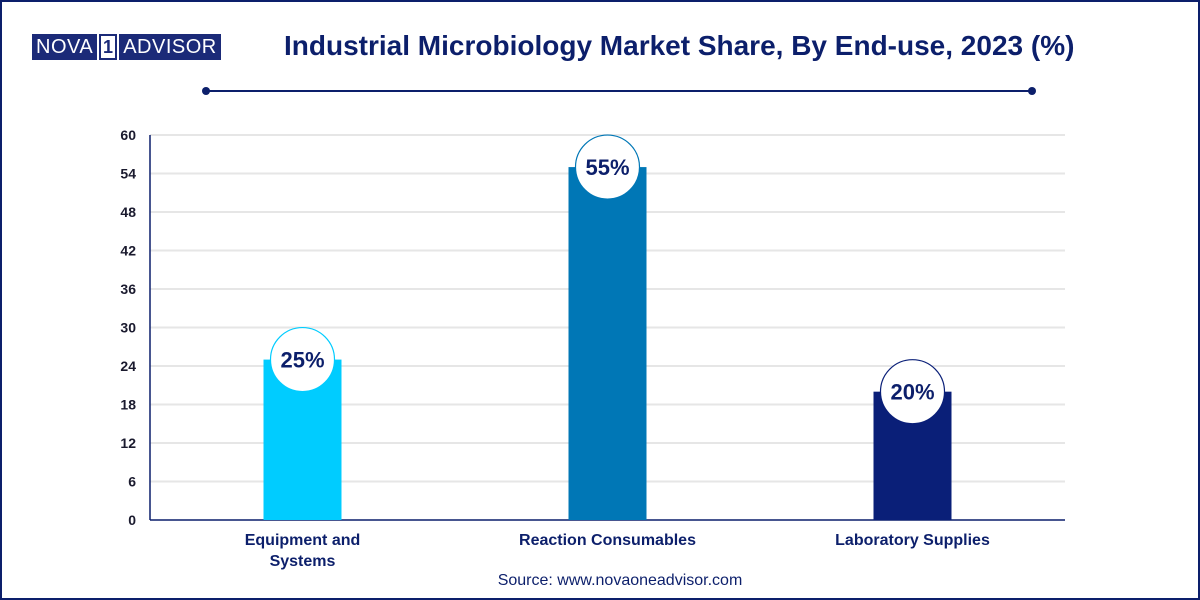 The image size is (1200, 600). Describe the element at coordinates (170, 47) in the screenshot. I see `logo-text-right: ADVISOR` at that location.